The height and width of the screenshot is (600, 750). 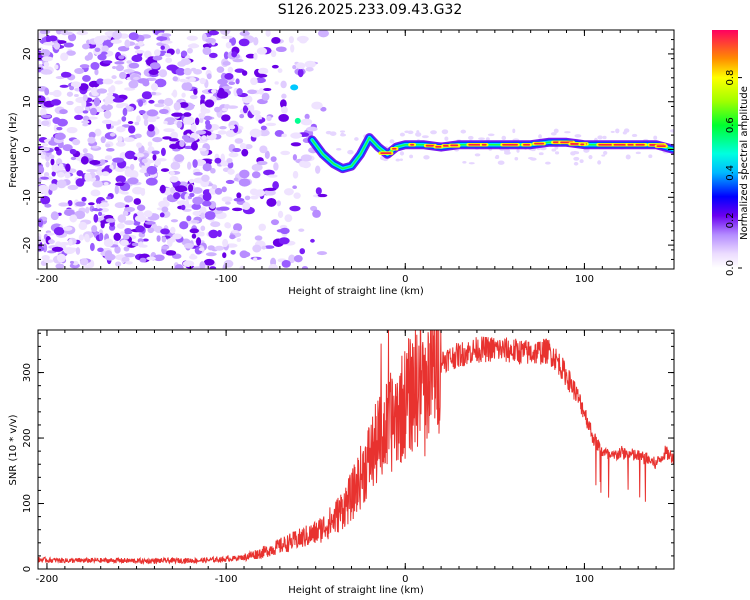 I want to click on y-tick-label: -10, so click(x=27, y=197).